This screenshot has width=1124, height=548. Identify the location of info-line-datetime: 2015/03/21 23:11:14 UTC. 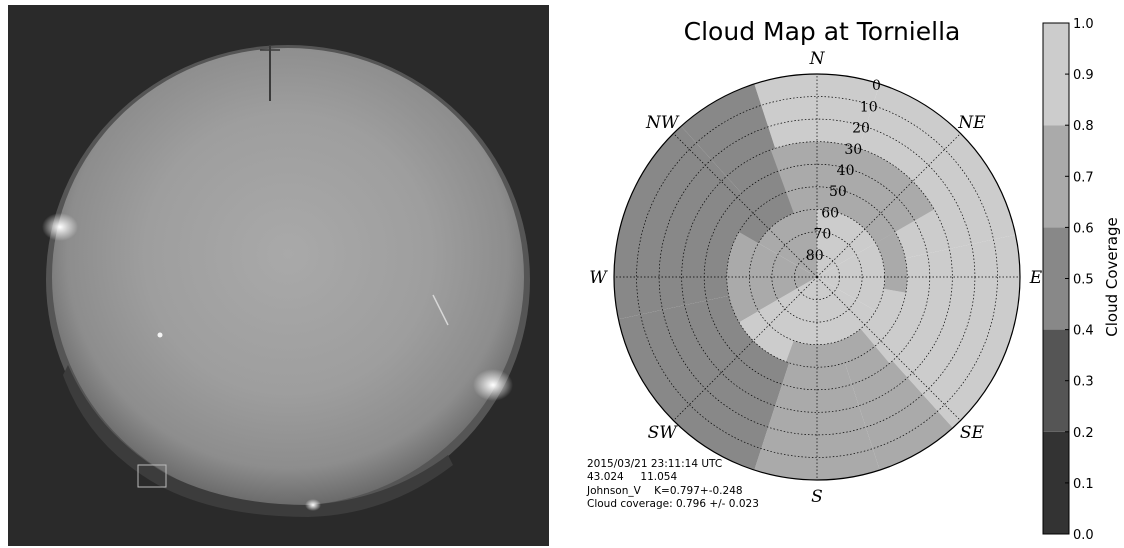
(654, 464).